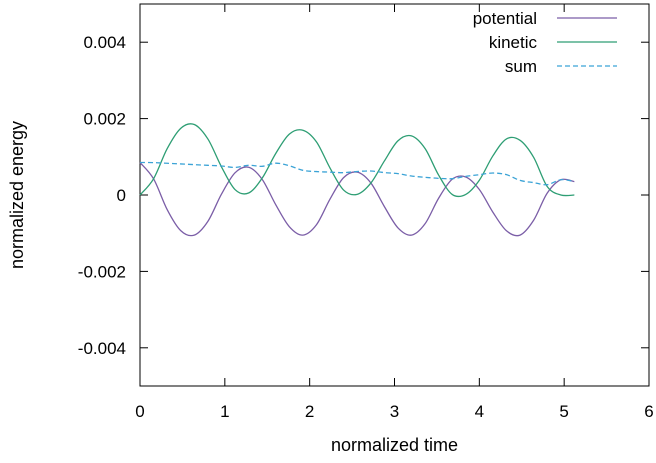  Describe the element at coordinates (121, 195) in the screenshot. I see `y-tick-label: 0` at that location.